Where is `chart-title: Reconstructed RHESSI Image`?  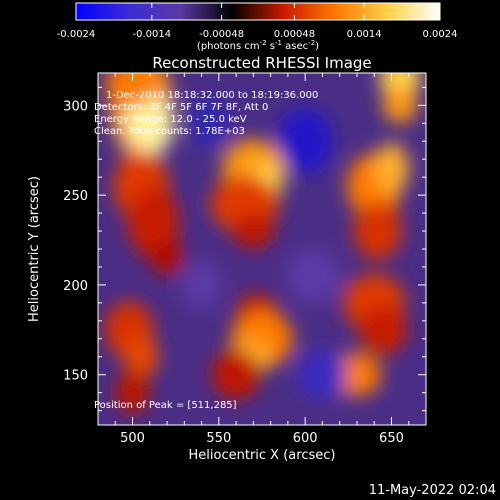 chart-title: Reconstructed RHESSI Image is located at coordinates (261, 63).